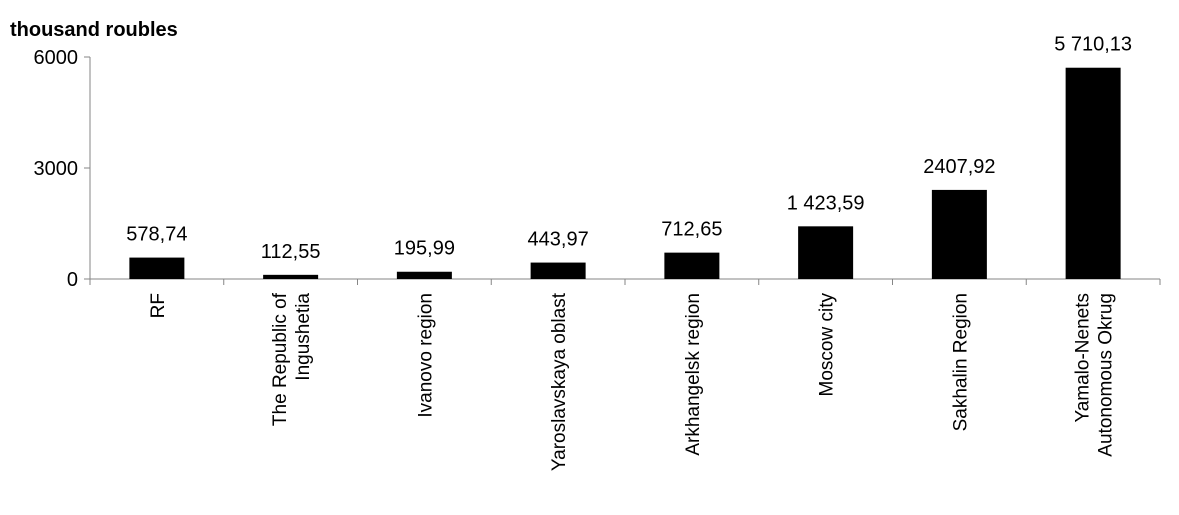 The width and height of the screenshot is (1179, 515). I want to click on category-label: Sakhalin Region, so click(960, 362).